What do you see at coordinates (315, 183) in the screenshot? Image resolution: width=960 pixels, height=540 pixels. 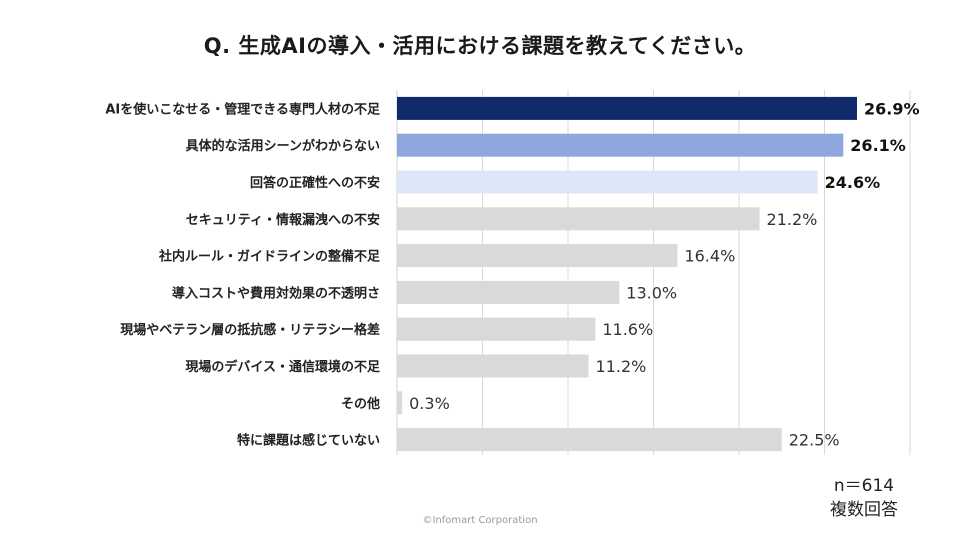 I see `category-label: 回答の正確性への不安` at bounding box center [315, 183].